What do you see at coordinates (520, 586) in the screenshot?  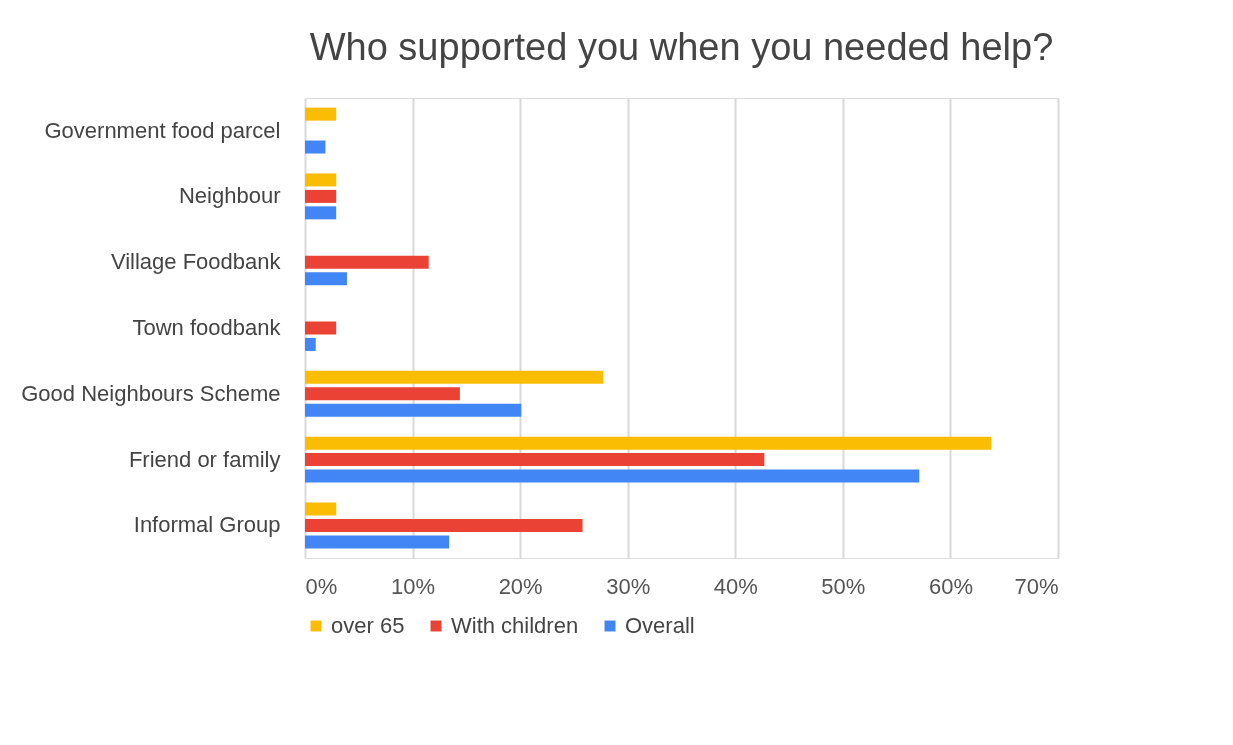 I see `x-tick-label: 20%` at bounding box center [520, 586].